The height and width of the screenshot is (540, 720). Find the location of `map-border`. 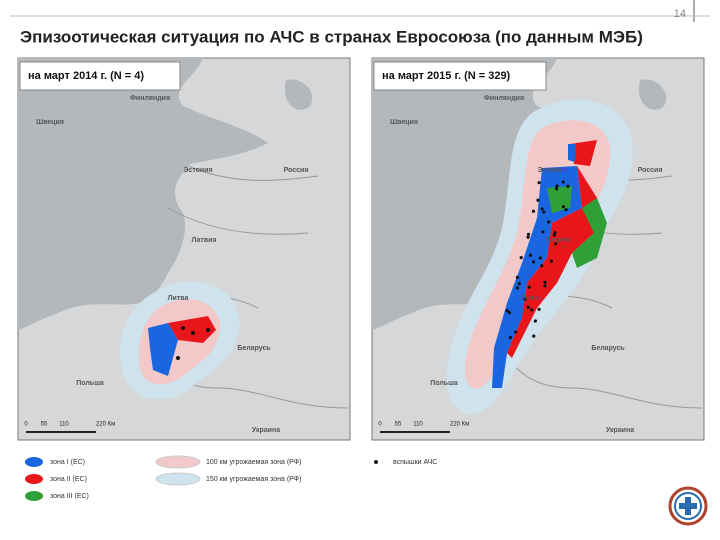

map-border is located at coordinates (243, 287).